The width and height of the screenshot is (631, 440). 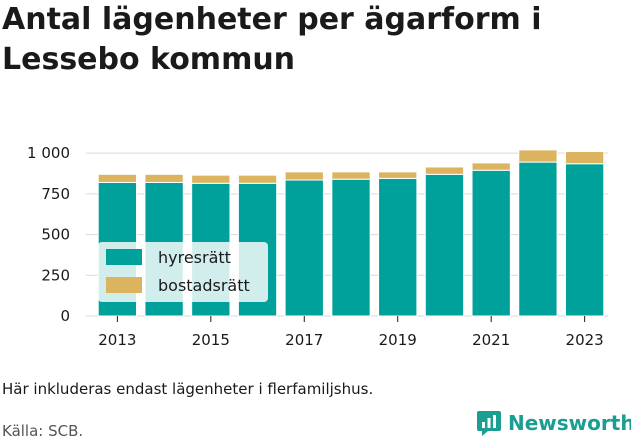 I want to click on y-axis-ticks: 0 250 500 750 1 000, so click(x=48, y=234).